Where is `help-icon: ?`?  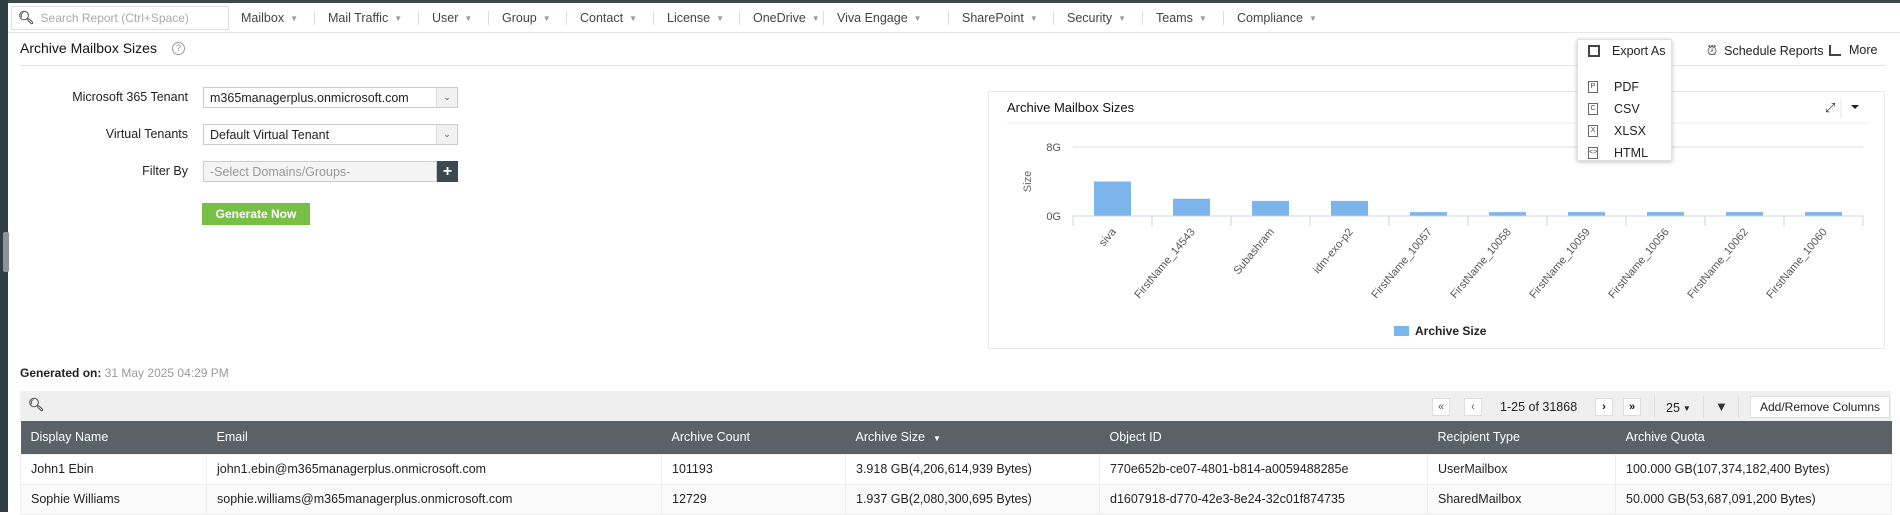
help-icon: ? is located at coordinates (178, 48).